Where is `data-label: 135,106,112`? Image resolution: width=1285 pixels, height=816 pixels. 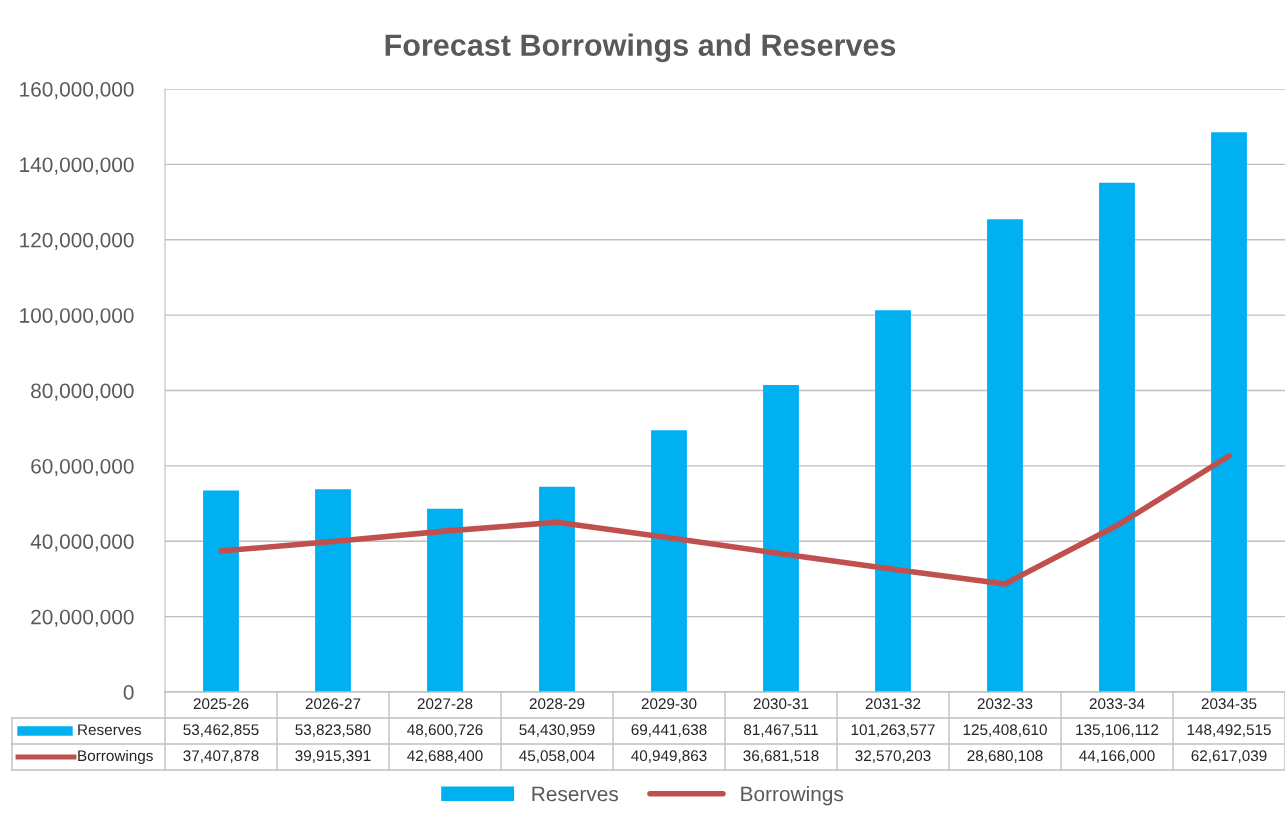 data-label: 135,106,112 is located at coordinates (1117, 730).